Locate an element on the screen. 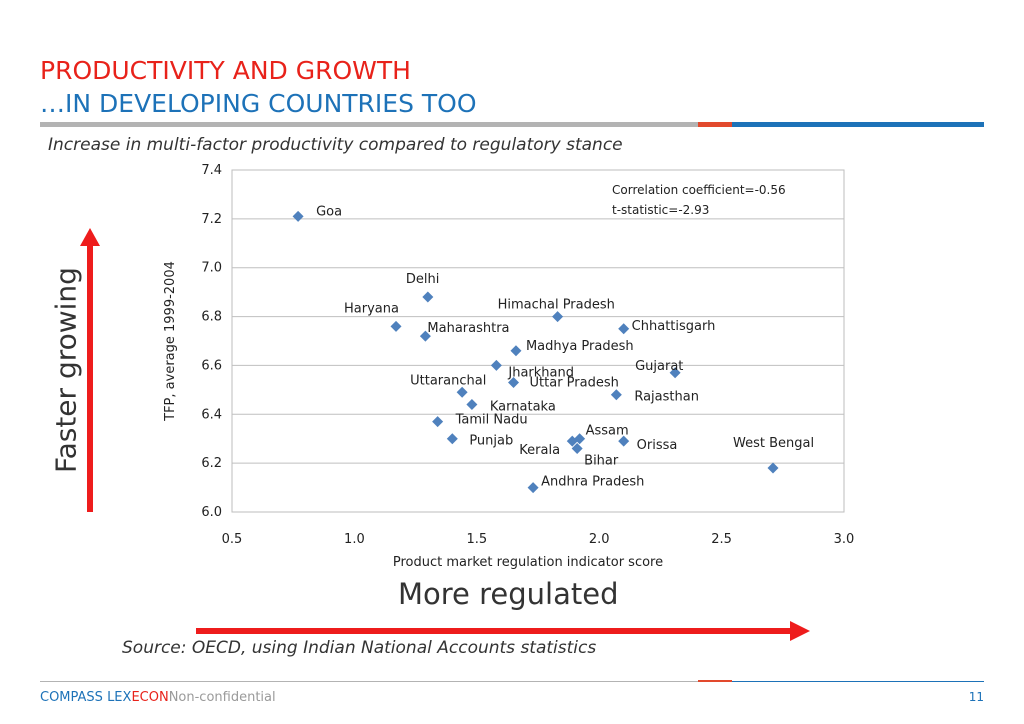 The width and height of the screenshot is (1024, 724). page-subtitle-heading: …IN DEVELOPING COUNTRIES TOO is located at coordinates (258, 103).